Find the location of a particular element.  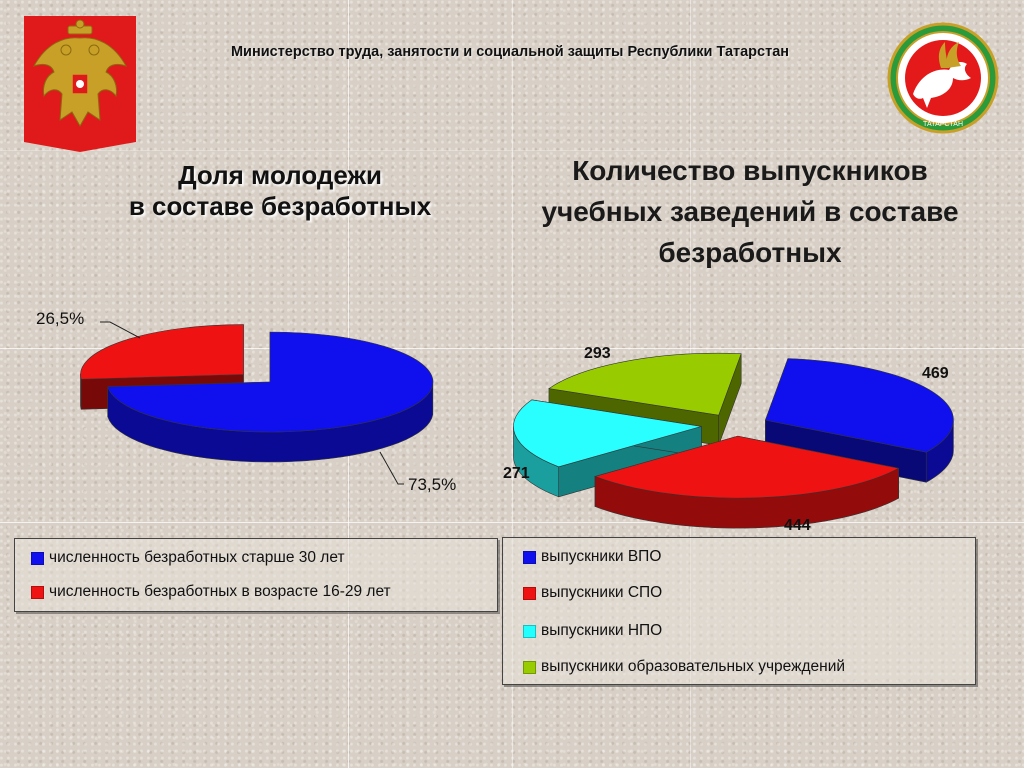

legend-label: выпускники ВПО is located at coordinates (601, 556).